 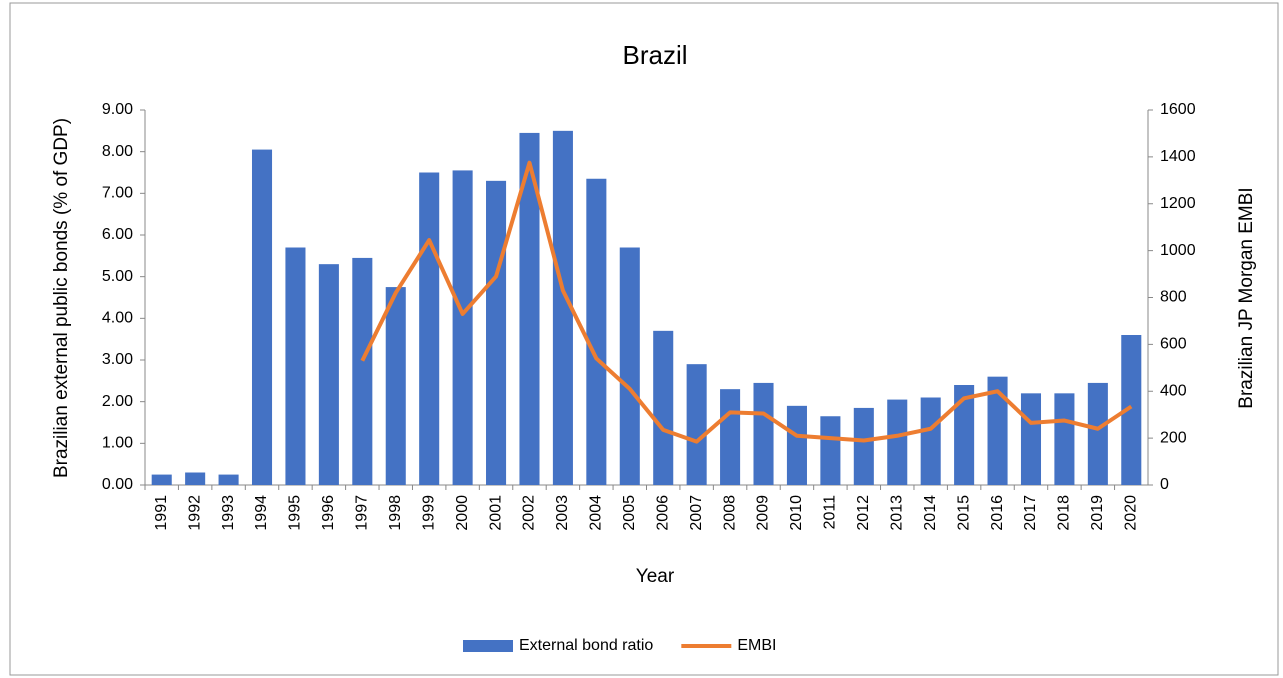 I want to click on y-tick-label: 7.00, so click(x=117, y=193).